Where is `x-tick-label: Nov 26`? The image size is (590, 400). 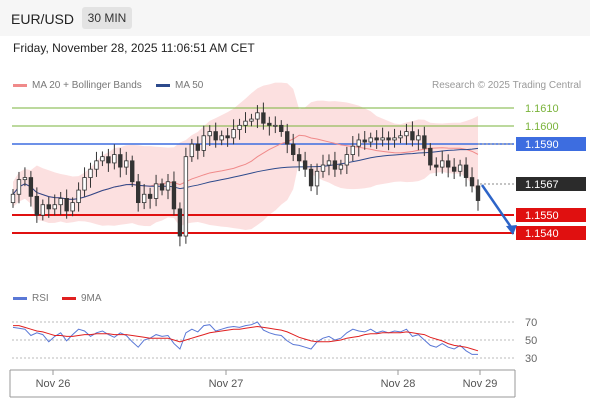 x-tick-label: Nov 26 is located at coordinates (53, 384).